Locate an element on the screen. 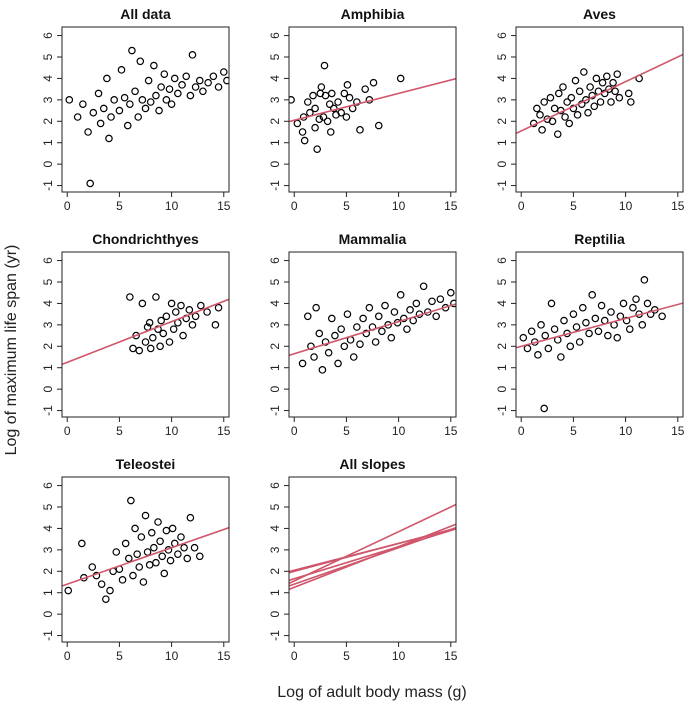 This screenshot has height=705, width=691. y-tick-label: 4 is located at coordinates (275, 78).